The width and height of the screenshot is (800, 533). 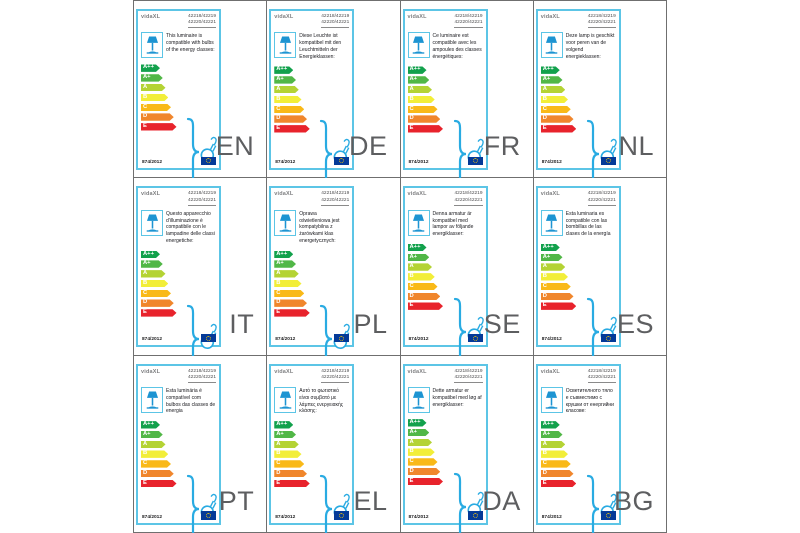 What do you see at coordinates (201, 198) in the screenshot?
I see `model-numbers: 42218/42219 42220/42221` at bounding box center [201, 198].